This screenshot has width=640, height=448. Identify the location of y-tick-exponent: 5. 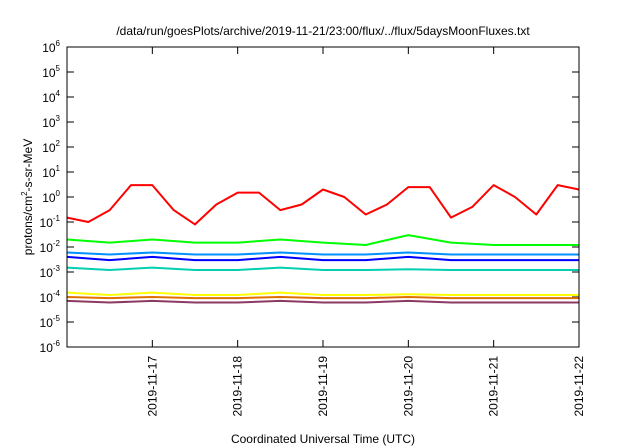
(58, 68).